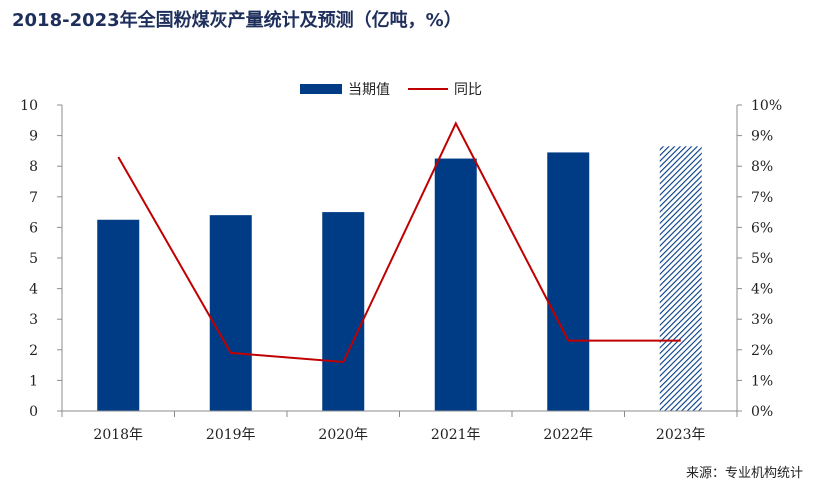  What do you see at coordinates (762, 351) in the screenshot?
I see `y-right-tick-label: 2%` at bounding box center [762, 351].